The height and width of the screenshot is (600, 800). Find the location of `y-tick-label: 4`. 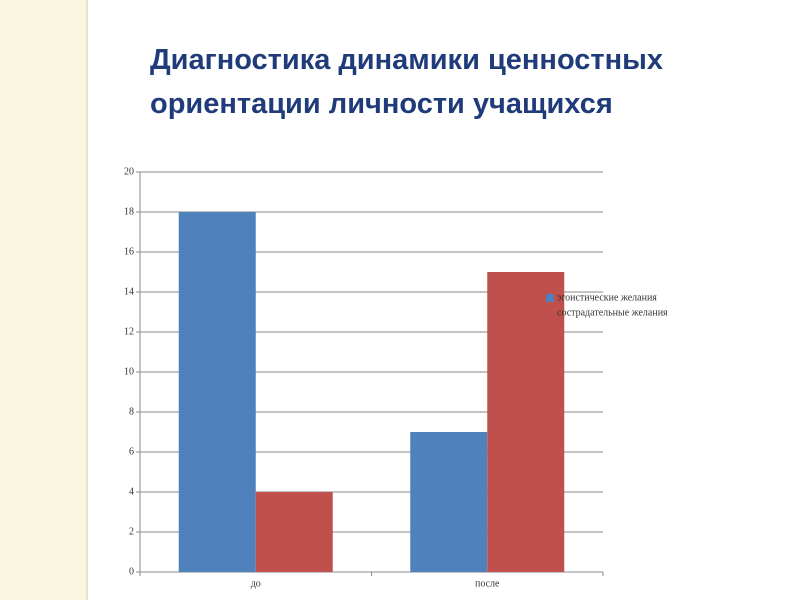

y-tick-label: 4 is located at coordinates (131, 491).